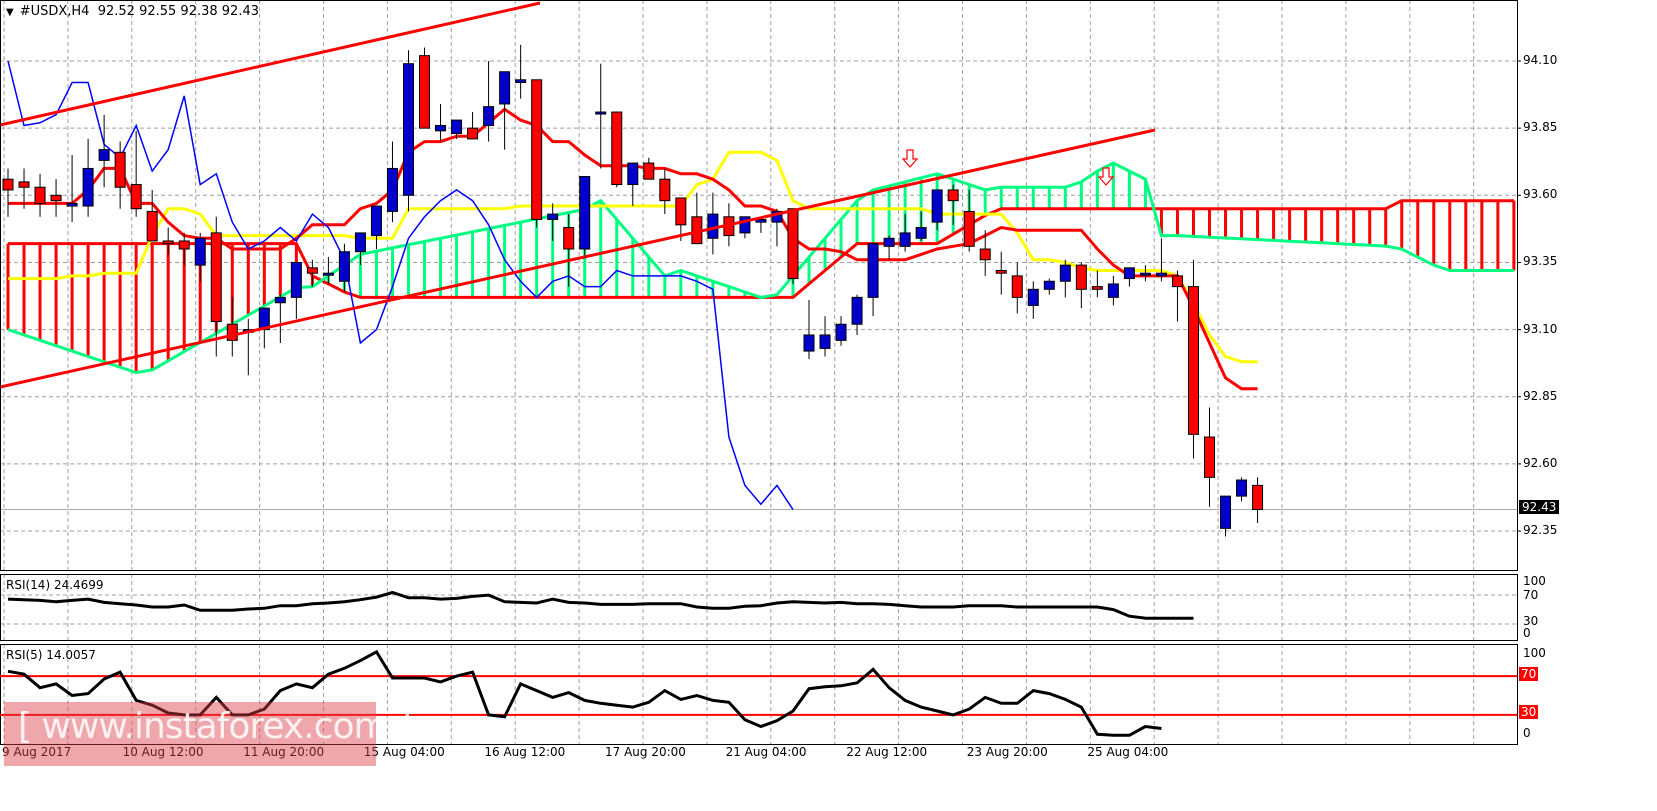 The image size is (1657, 811). Describe the element at coordinates (178, 11) in the screenshot. I see `ohlc-values: 92.52 92.55 92.38 92.43` at that location.